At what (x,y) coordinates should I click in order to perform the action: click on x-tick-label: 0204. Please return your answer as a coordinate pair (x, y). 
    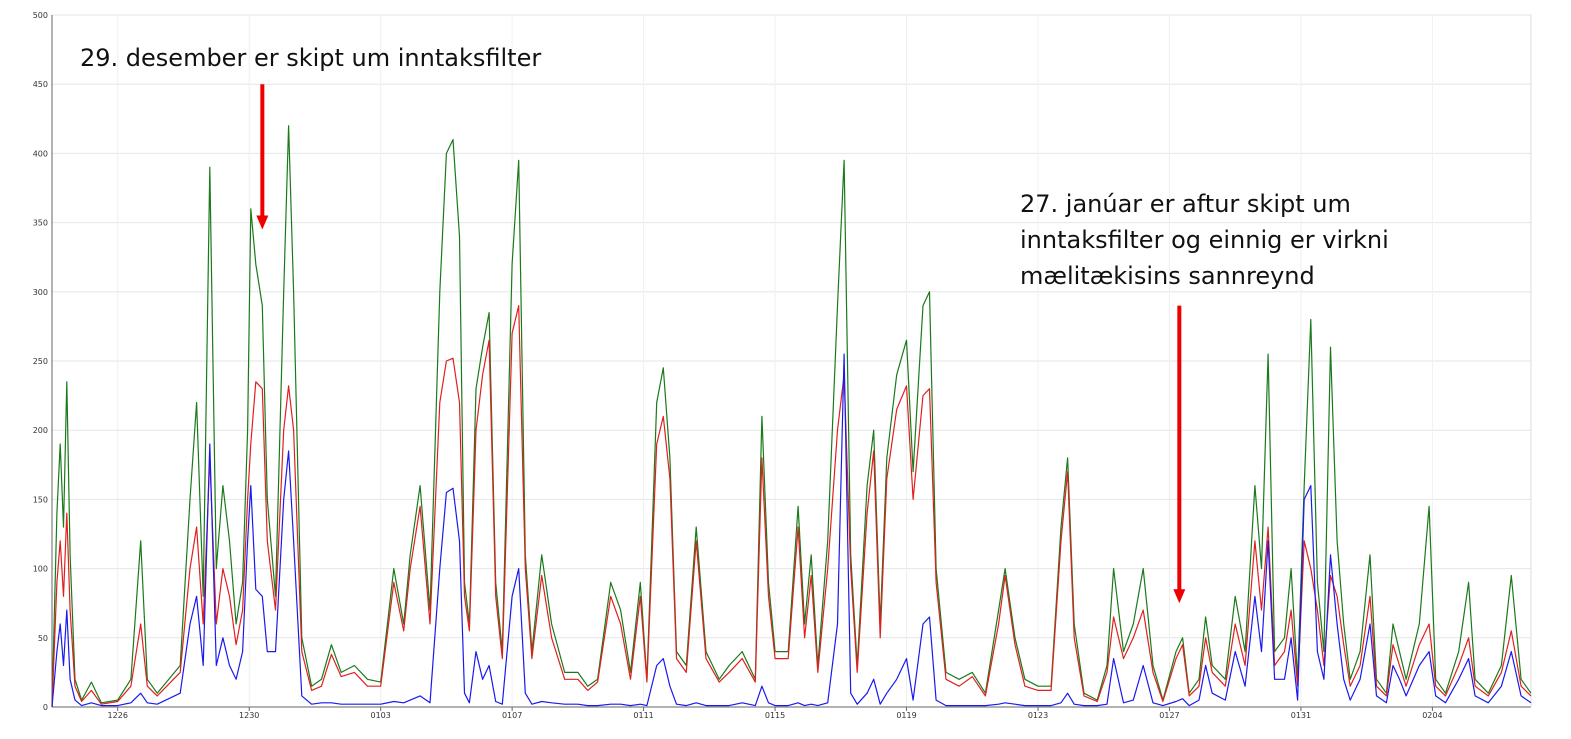
    Looking at the image, I should click on (1432, 715).